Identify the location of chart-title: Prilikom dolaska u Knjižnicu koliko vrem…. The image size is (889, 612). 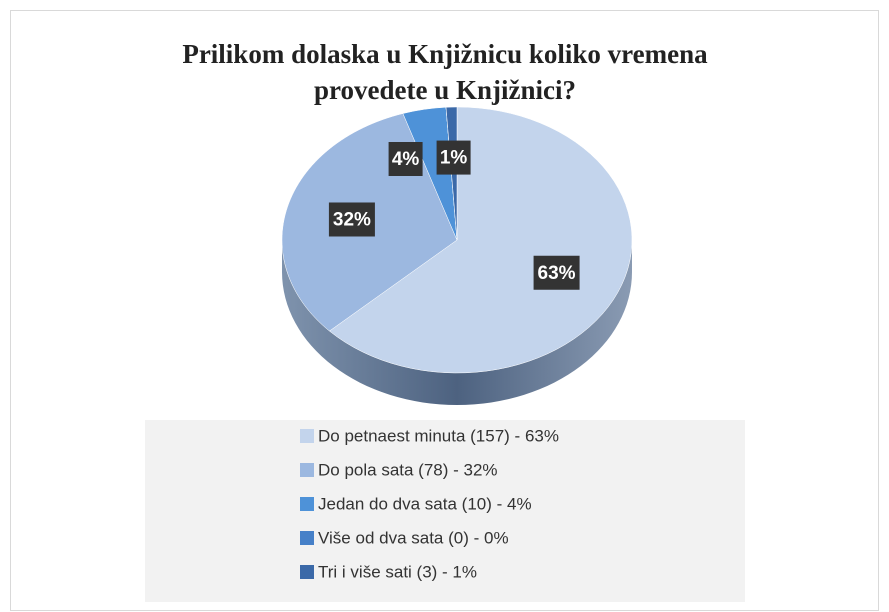
(445, 72).